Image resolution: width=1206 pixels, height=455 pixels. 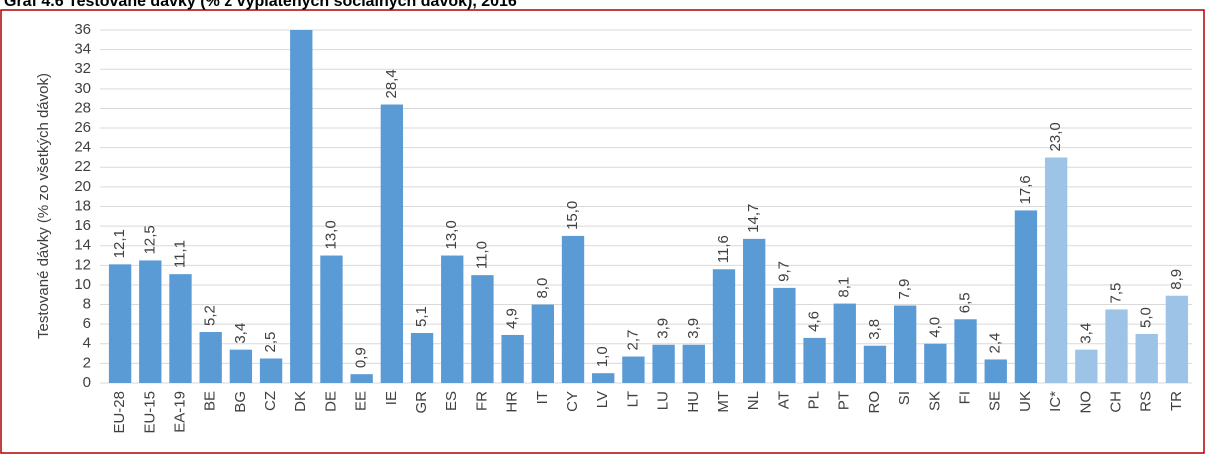 What do you see at coordinates (753, 218) in the screenshot?
I see `value-label: 14,7` at bounding box center [753, 218].